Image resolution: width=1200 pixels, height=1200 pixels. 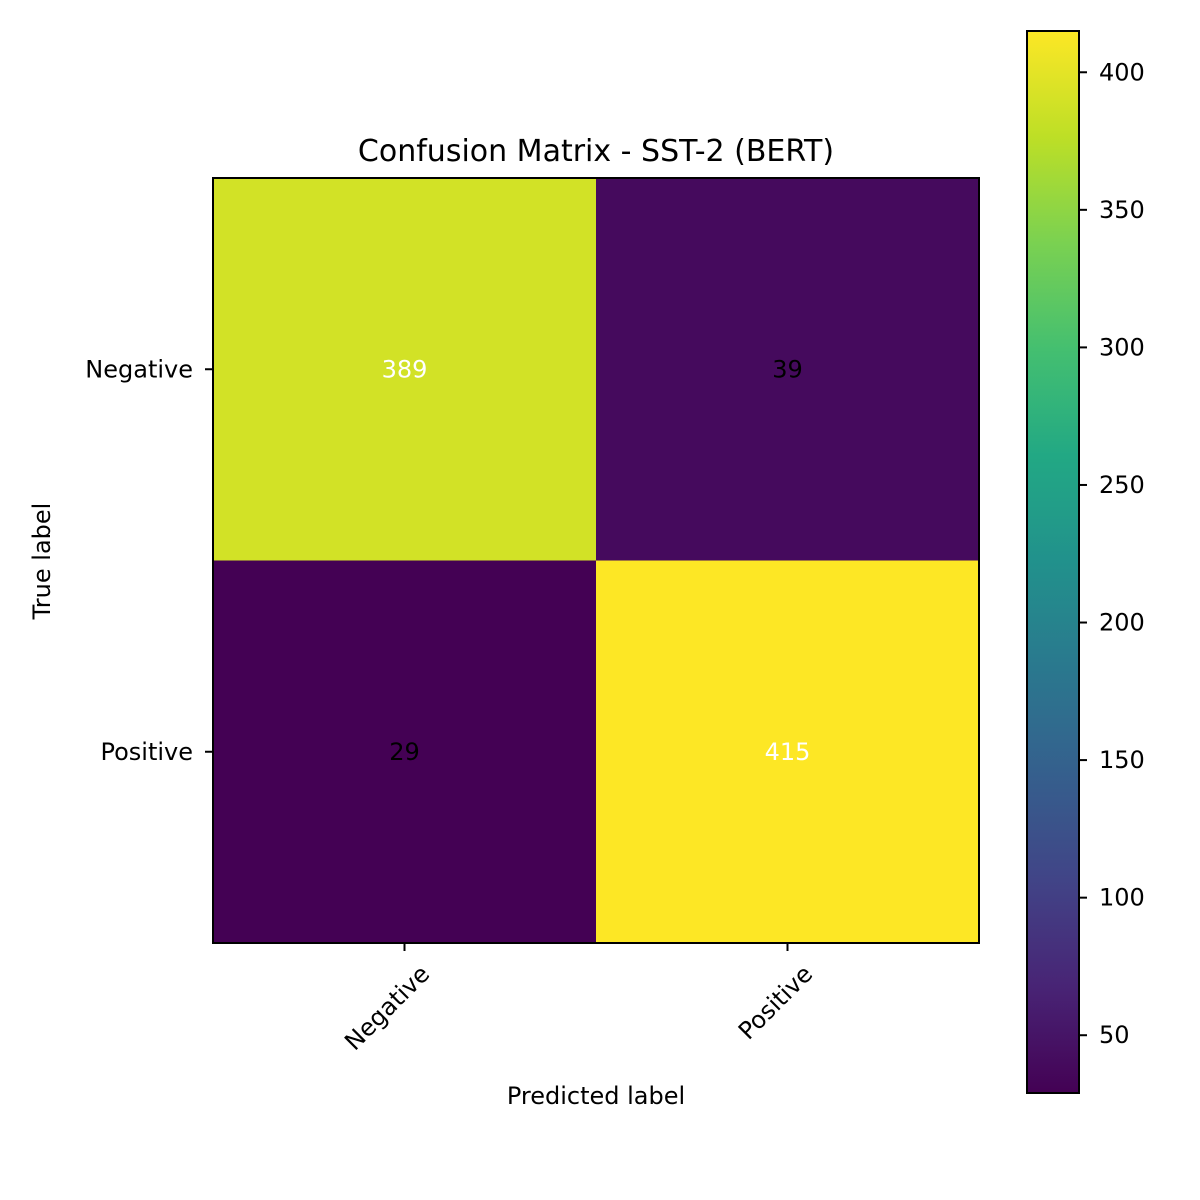 I want to click on colorbar-tick-label: 50, so click(x=1114, y=1035).